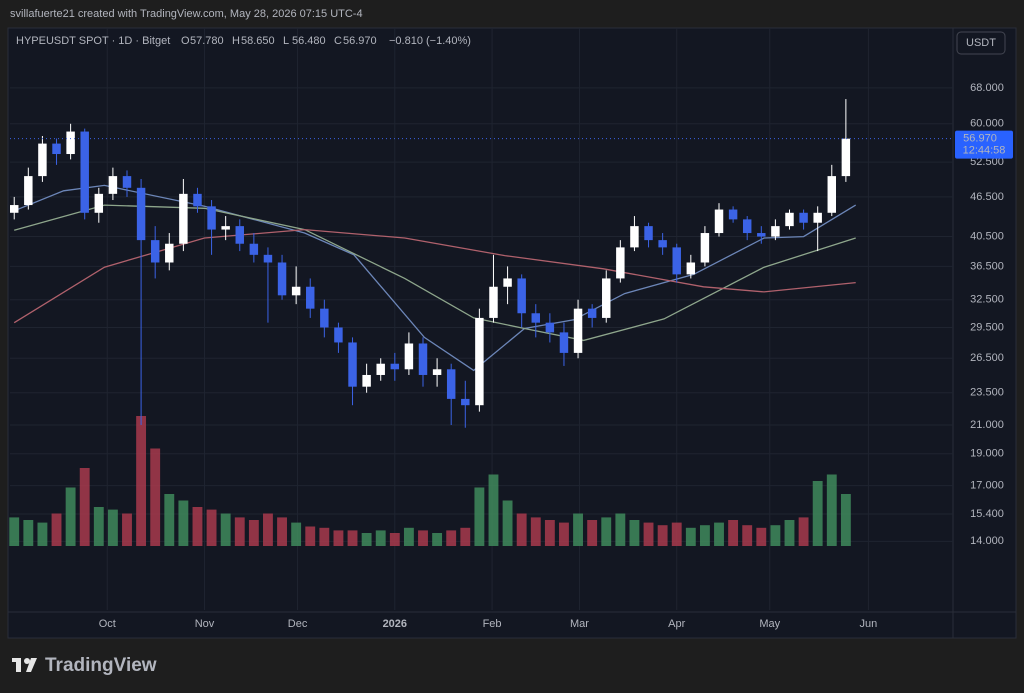  What do you see at coordinates (107, 624) in the screenshot?
I see `x-tick-label: Oct` at bounding box center [107, 624].